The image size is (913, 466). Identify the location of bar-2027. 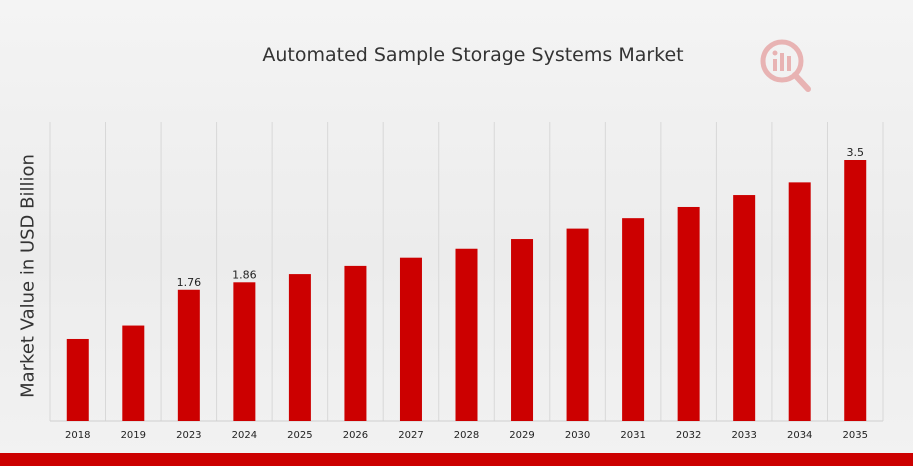
(410, 339).